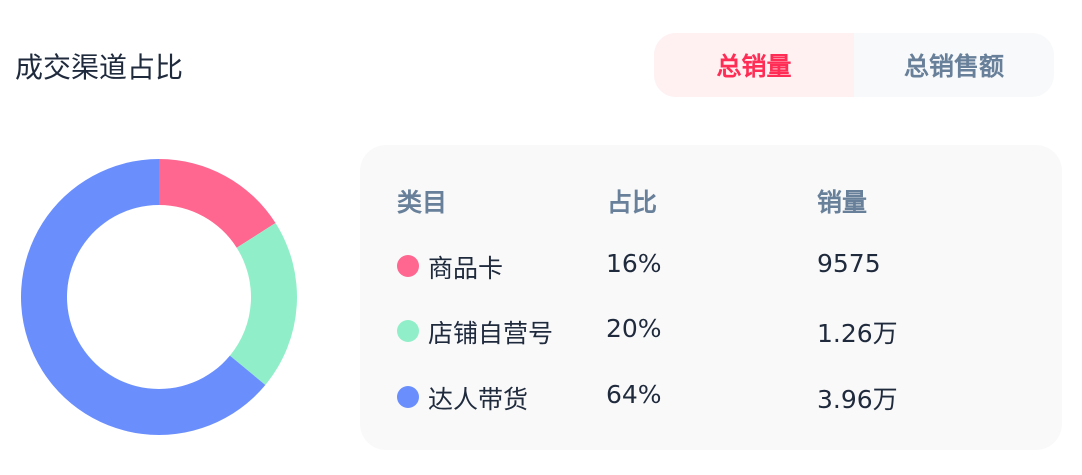  I want to click on donut-chart, so click(159, 297).